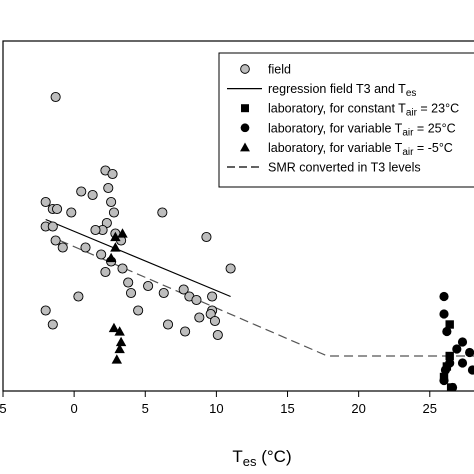 This screenshot has height=474, width=474. I want to click on legend-label-text: = 25°C, so click(434, 128).